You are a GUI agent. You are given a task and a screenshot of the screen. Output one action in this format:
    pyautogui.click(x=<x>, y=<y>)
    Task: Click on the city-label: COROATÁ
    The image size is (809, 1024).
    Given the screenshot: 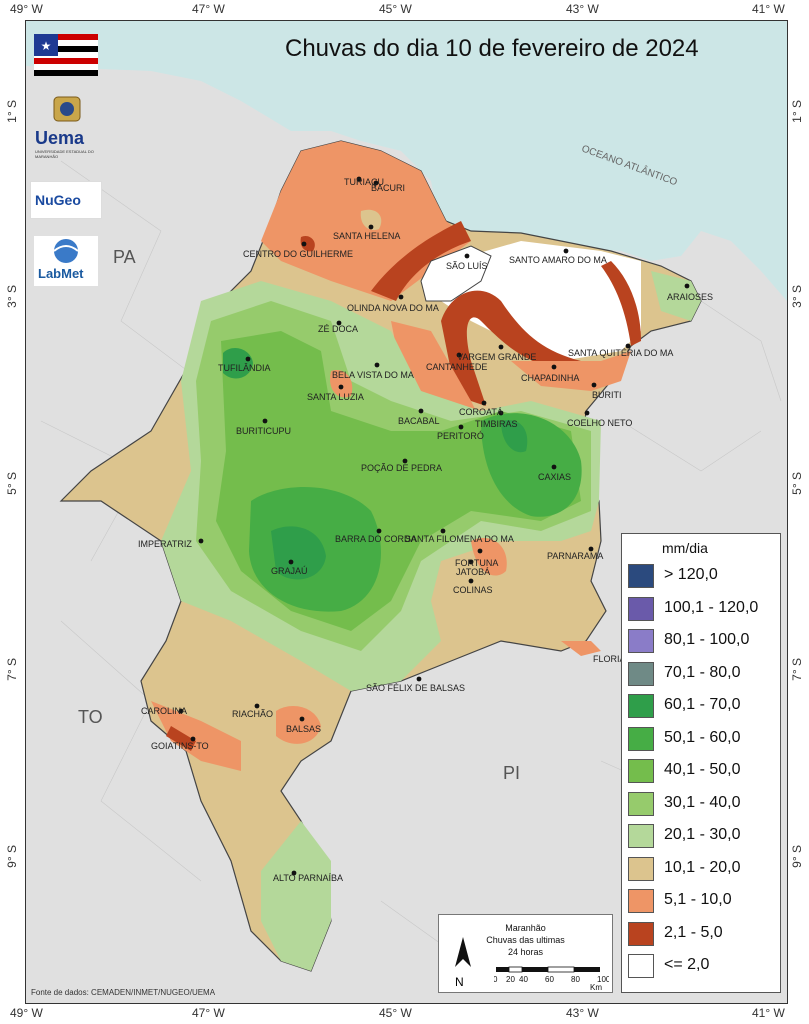 What is the action you would take?
    pyautogui.click(x=481, y=412)
    